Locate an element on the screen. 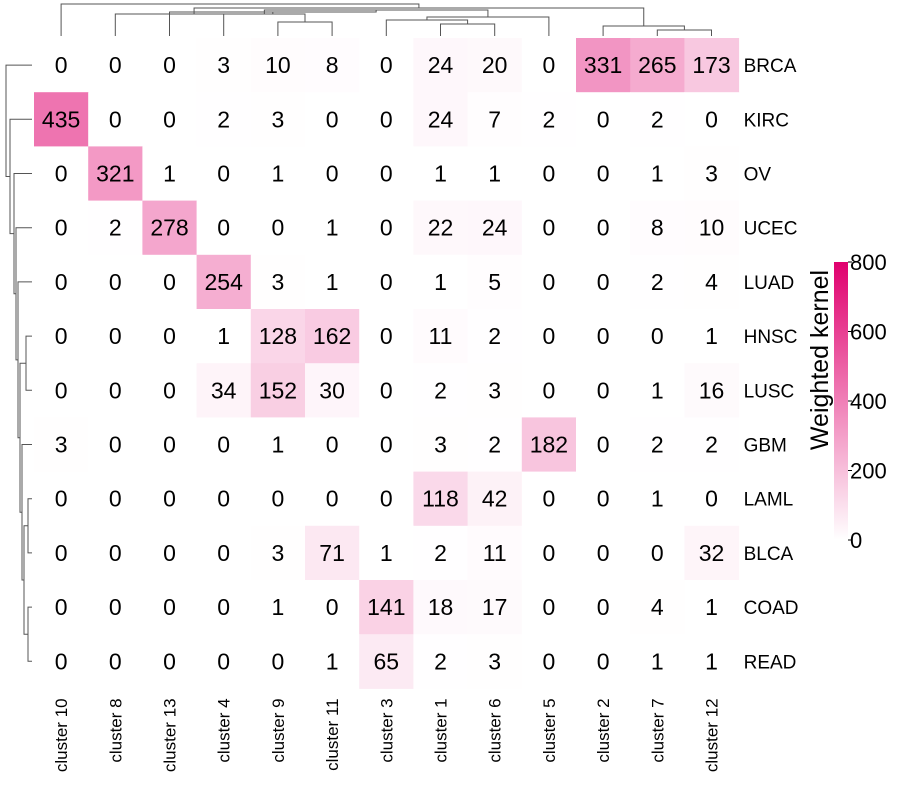  column-label: cluster 11 is located at coordinates (332, 734).